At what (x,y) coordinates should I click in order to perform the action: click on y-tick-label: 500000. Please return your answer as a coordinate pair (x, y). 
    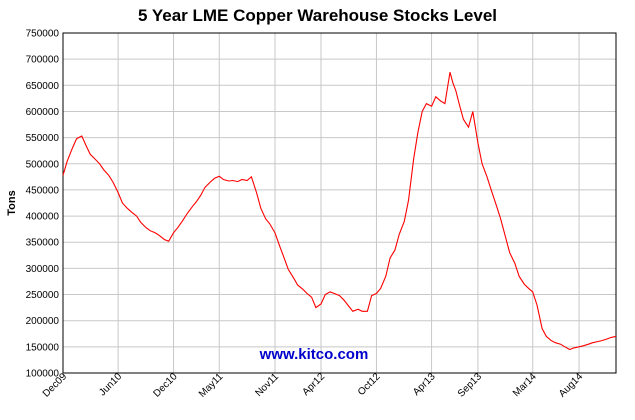
    Looking at the image, I should click on (43, 164).